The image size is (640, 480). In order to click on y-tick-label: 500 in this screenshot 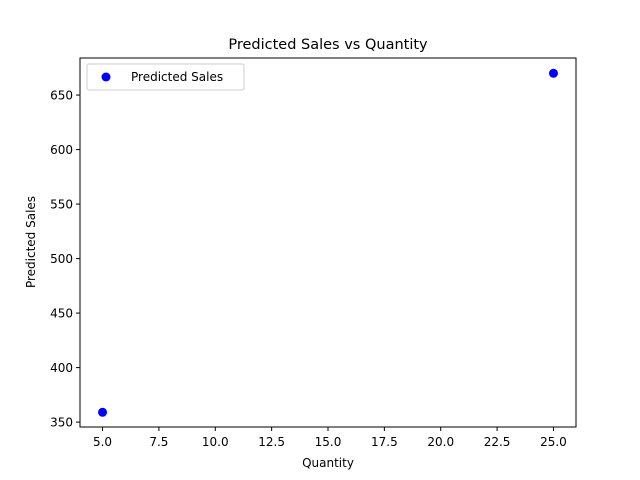, I will do `click(61, 259)`.